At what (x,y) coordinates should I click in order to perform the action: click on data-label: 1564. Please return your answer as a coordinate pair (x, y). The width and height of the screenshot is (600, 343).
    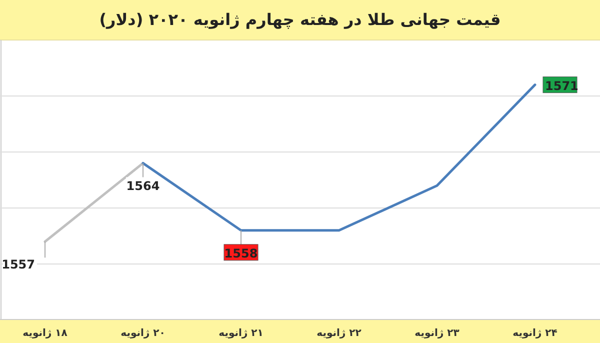
    Looking at the image, I should click on (143, 186).